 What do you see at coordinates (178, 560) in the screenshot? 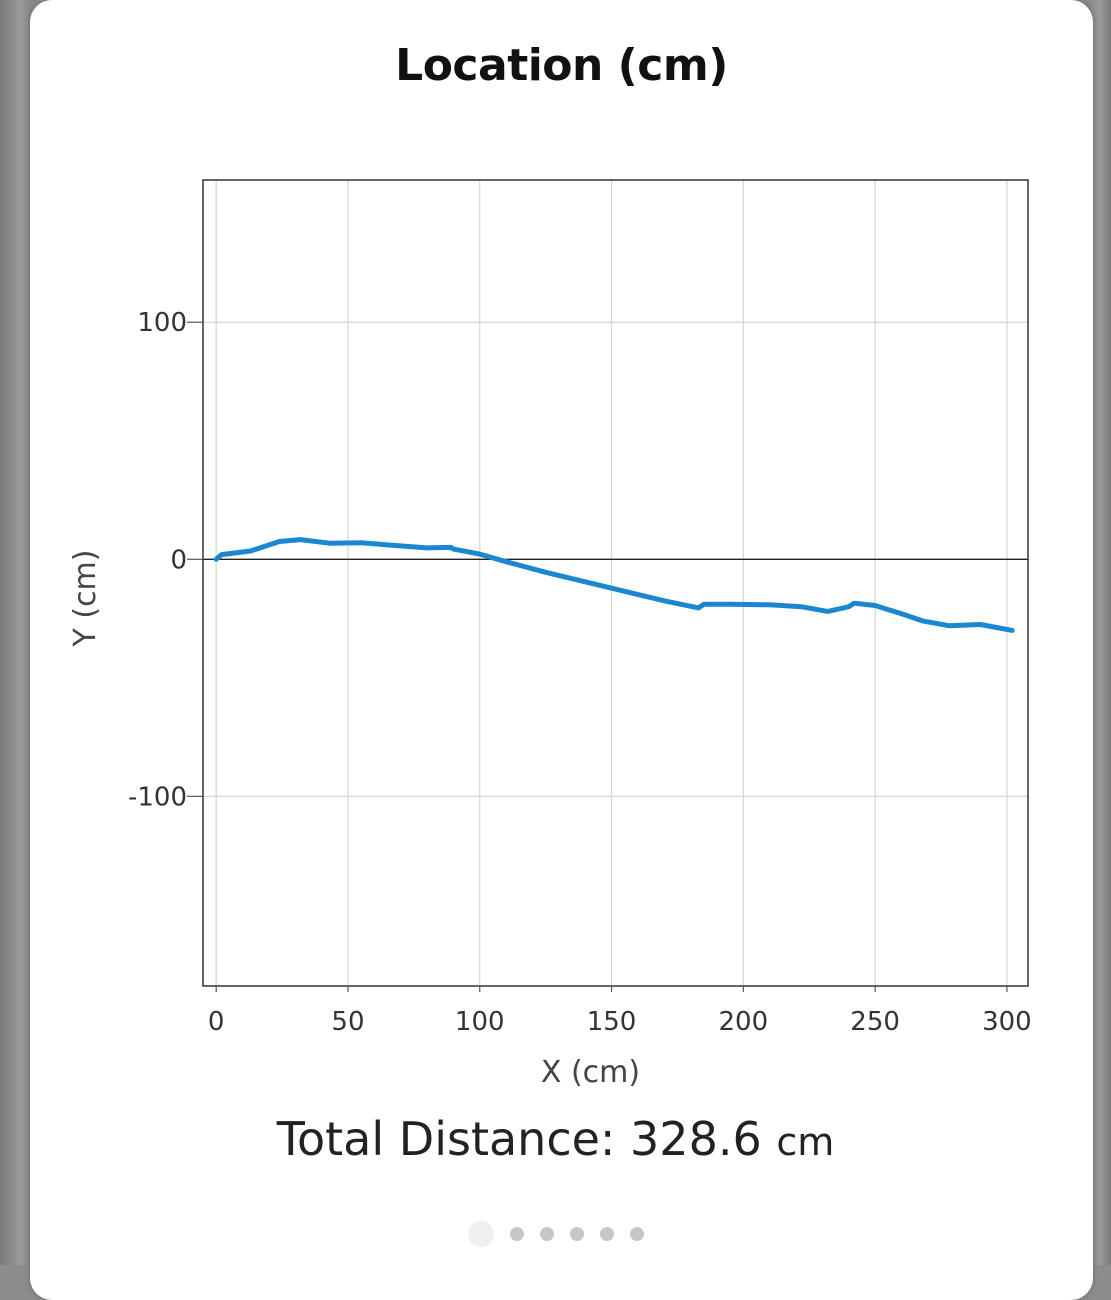
I see `y-tick-label: 0` at bounding box center [178, 560].